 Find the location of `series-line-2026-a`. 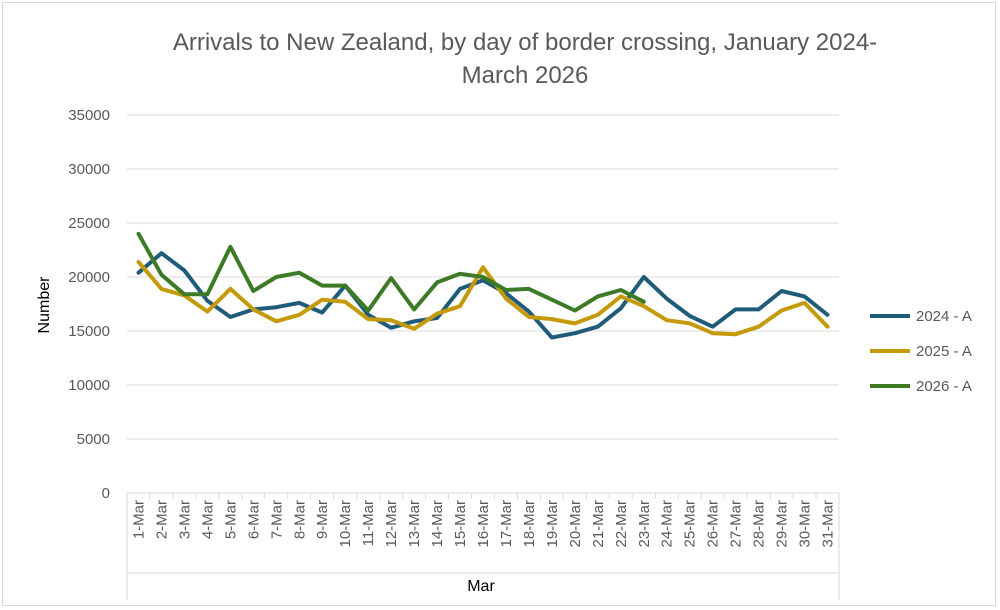

series-line-2026-a is located at coordinates (391, 272).